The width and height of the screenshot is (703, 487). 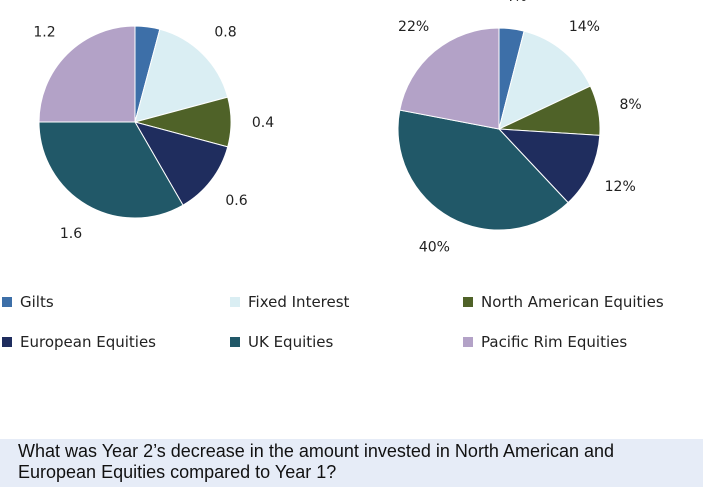 What do you see at coordinates (235, 302) in the screenshot?
I see `legend-swatch-fixed-interest` at bounding box center [235, 302].